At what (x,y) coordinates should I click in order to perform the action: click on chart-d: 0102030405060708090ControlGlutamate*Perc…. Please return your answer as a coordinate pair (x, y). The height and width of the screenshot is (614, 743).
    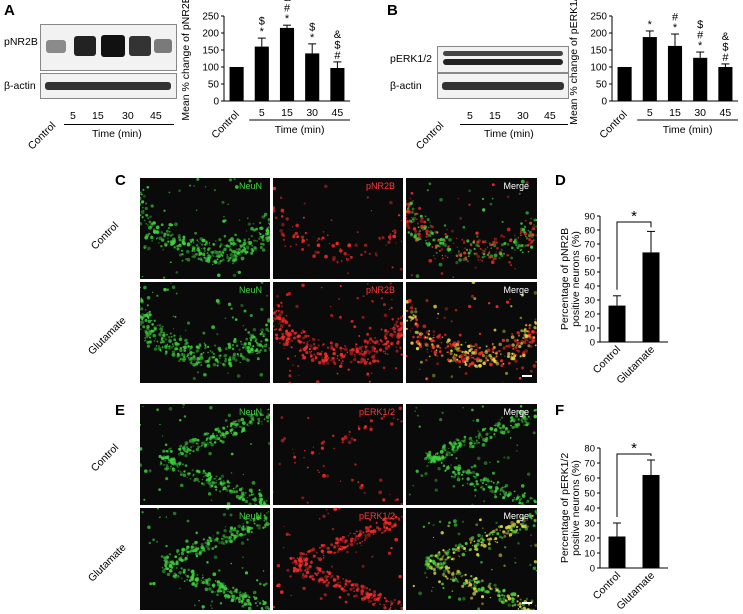
    Looking at the image, I should click on (614, 297).